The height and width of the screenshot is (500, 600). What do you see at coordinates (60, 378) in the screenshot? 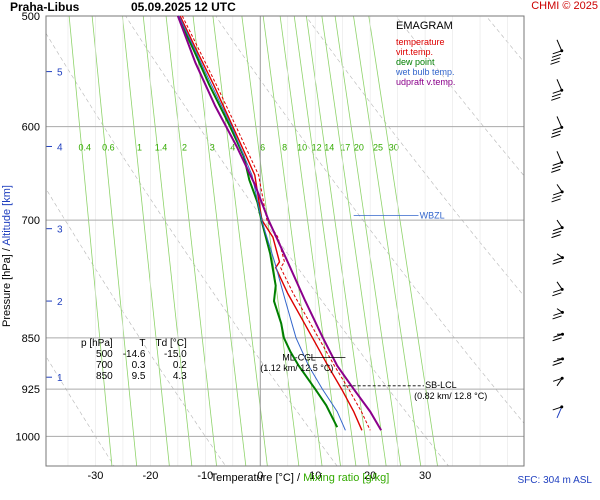
I see `altitude-tick-label: 1` at bounding box center [60, 378].